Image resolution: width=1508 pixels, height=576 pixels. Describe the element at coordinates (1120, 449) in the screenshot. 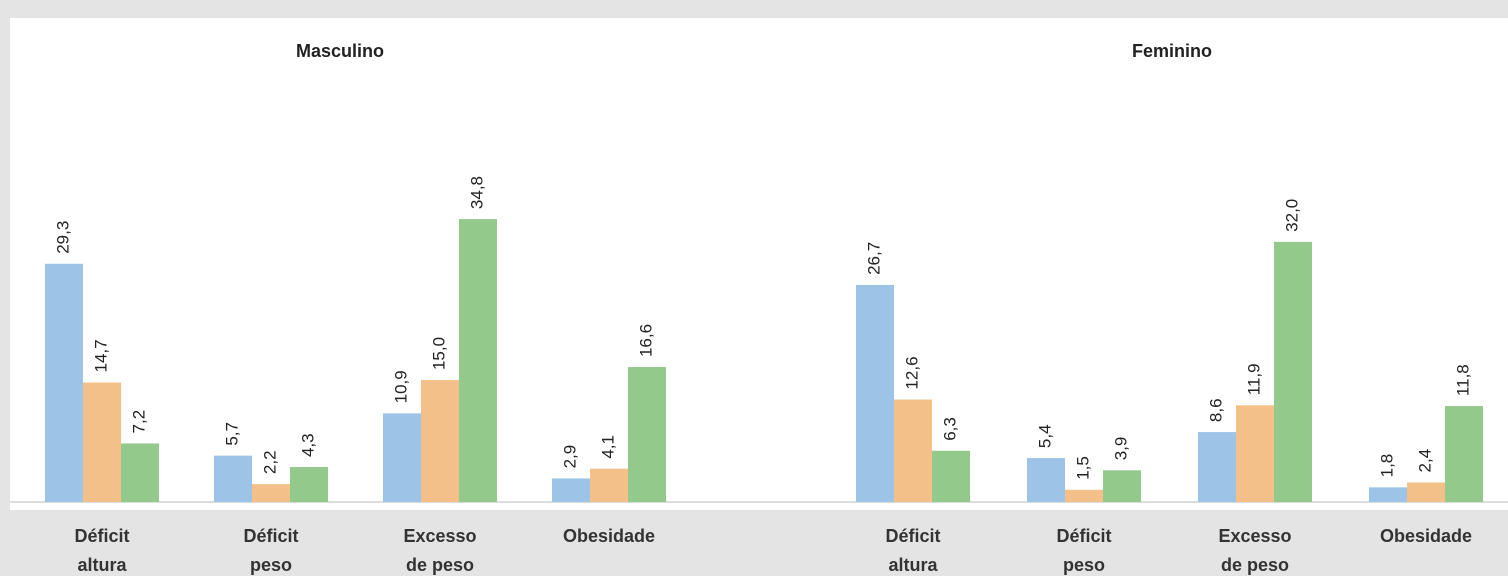

I see `data-label: 3,9` at that location.